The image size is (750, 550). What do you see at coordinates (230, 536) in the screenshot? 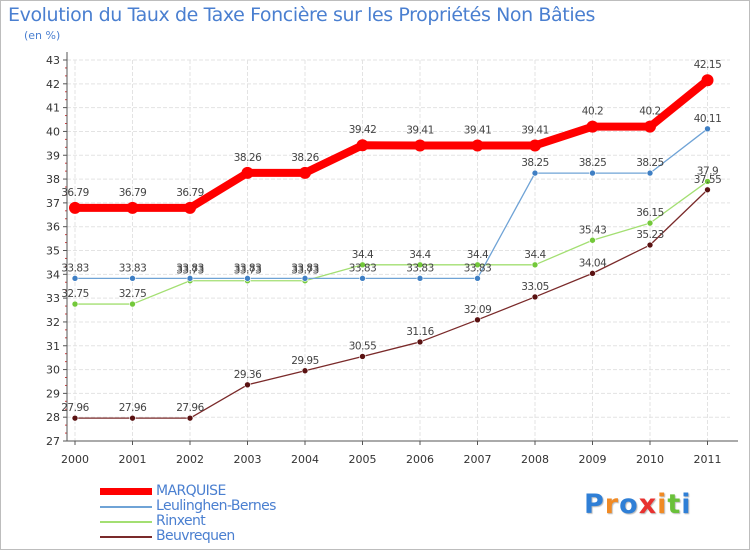
I see `legend-item: Beuvrequen` at bounding box center [230, 536].